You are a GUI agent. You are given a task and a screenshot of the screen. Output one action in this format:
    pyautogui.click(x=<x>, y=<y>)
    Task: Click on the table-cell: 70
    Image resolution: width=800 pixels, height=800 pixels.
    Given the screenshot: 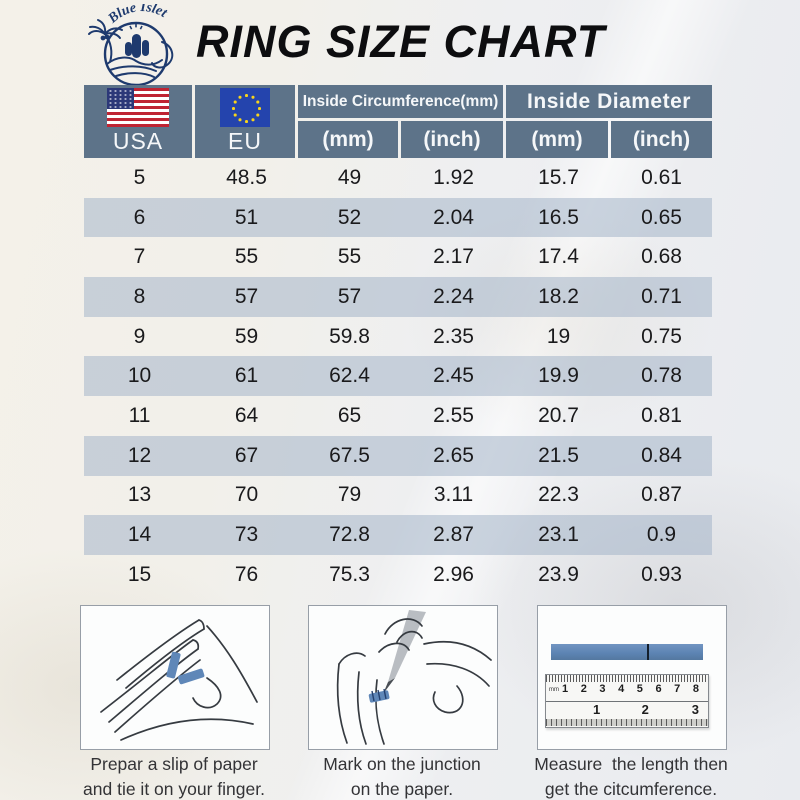 What is the action you would take?
    pyautogui.click(x=246, y=495)
    